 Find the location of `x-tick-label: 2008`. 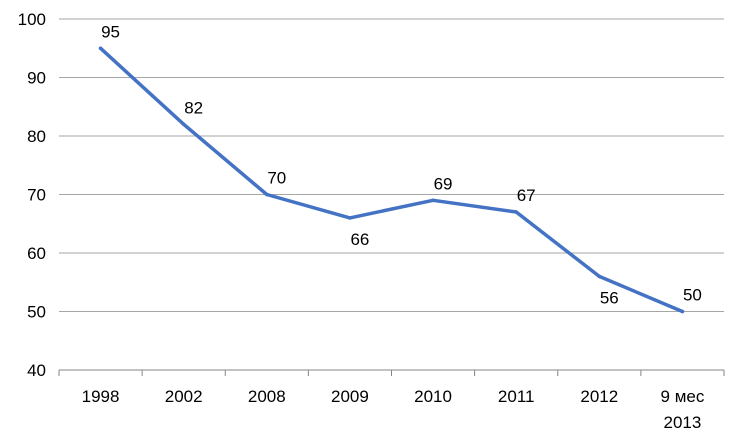

x-tick-label: 2008 is located at coordinates (267, 396).